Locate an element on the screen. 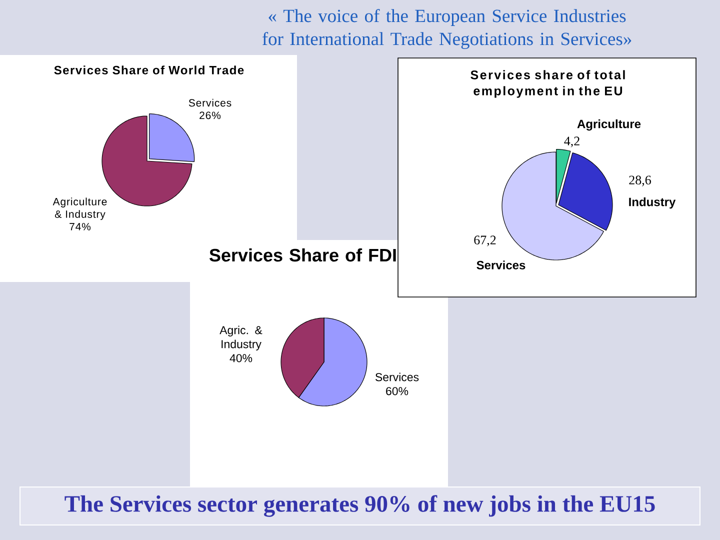  data-label: 67,2 is located at coordinates (485, 241).